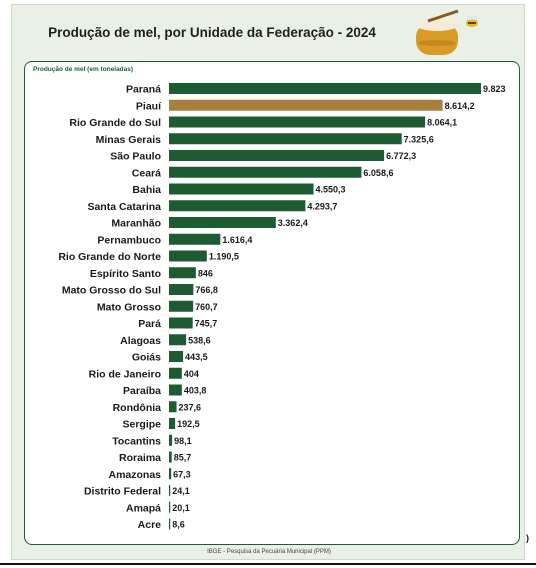  Describe the element at coordinates (181, 491) in the screenshot. I see `value-label: 24,1` at that location.